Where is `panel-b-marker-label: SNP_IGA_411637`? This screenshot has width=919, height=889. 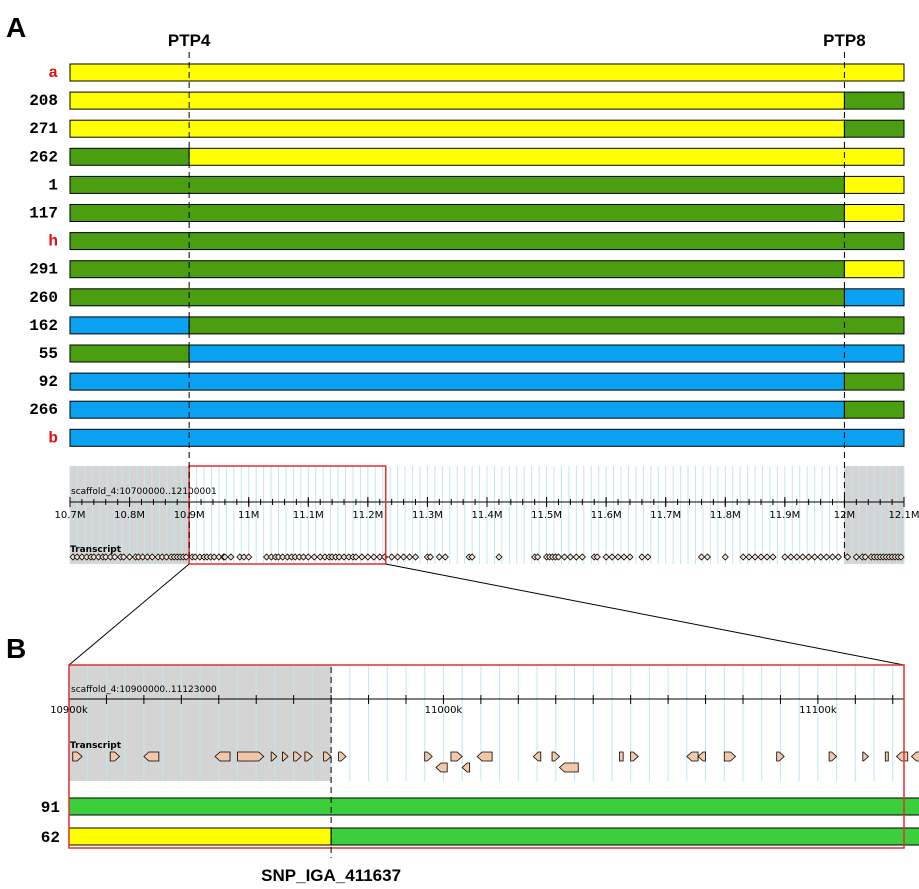 panel-b-marker-label: SNP_IGA_411637 is located at coordinates (331, 875).